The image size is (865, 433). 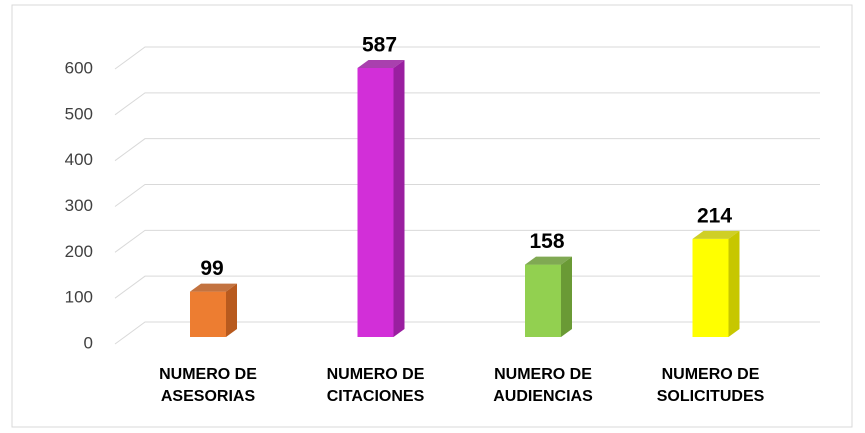 What do you see at coordinates (79, 113) in the screenshot?
I see `y-tick-label: 500` at bounding box center [79, 113].